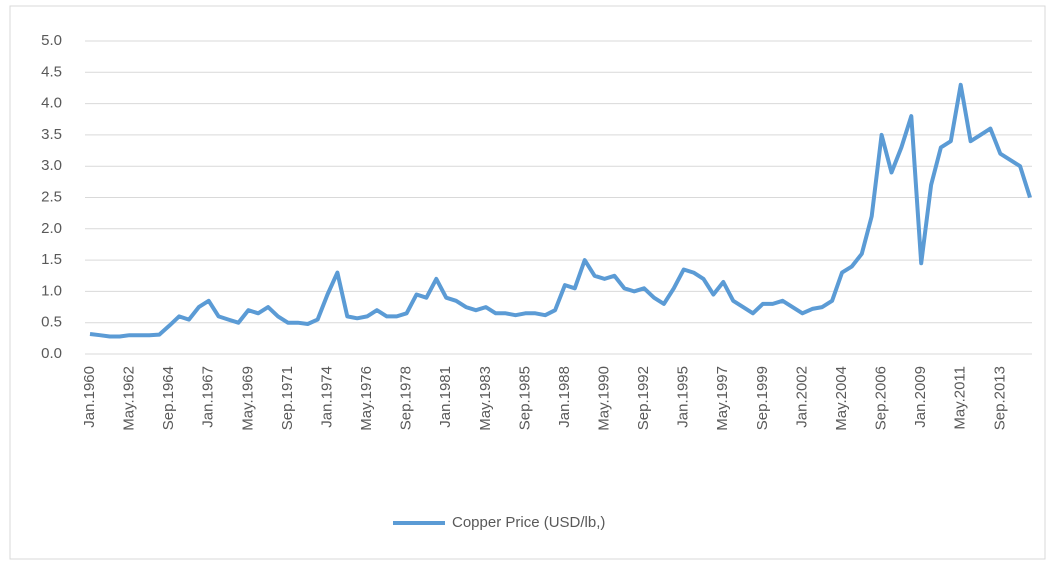  I want to click on x-tick-label: Sep.1999, so click(762, 398).